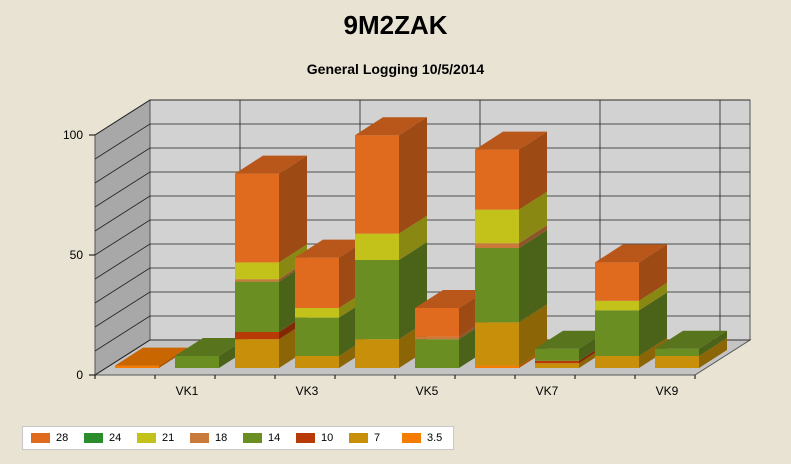  I want to click on legend-item: 21, so click(155, 438).